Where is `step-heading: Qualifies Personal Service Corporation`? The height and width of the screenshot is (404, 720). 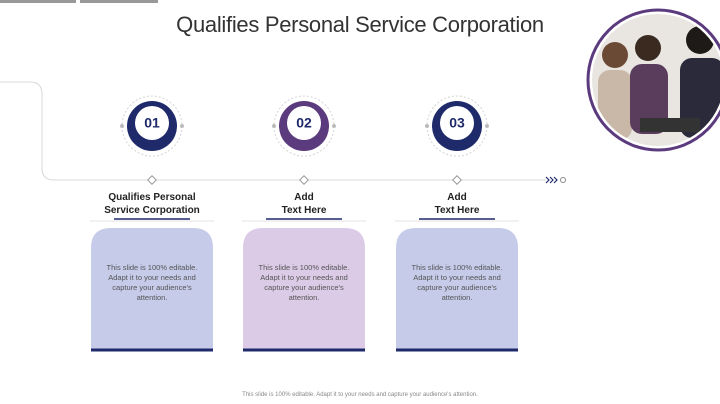
step-heading: Qualifies Personal Service Corporation is located at coordinates (152, 204).